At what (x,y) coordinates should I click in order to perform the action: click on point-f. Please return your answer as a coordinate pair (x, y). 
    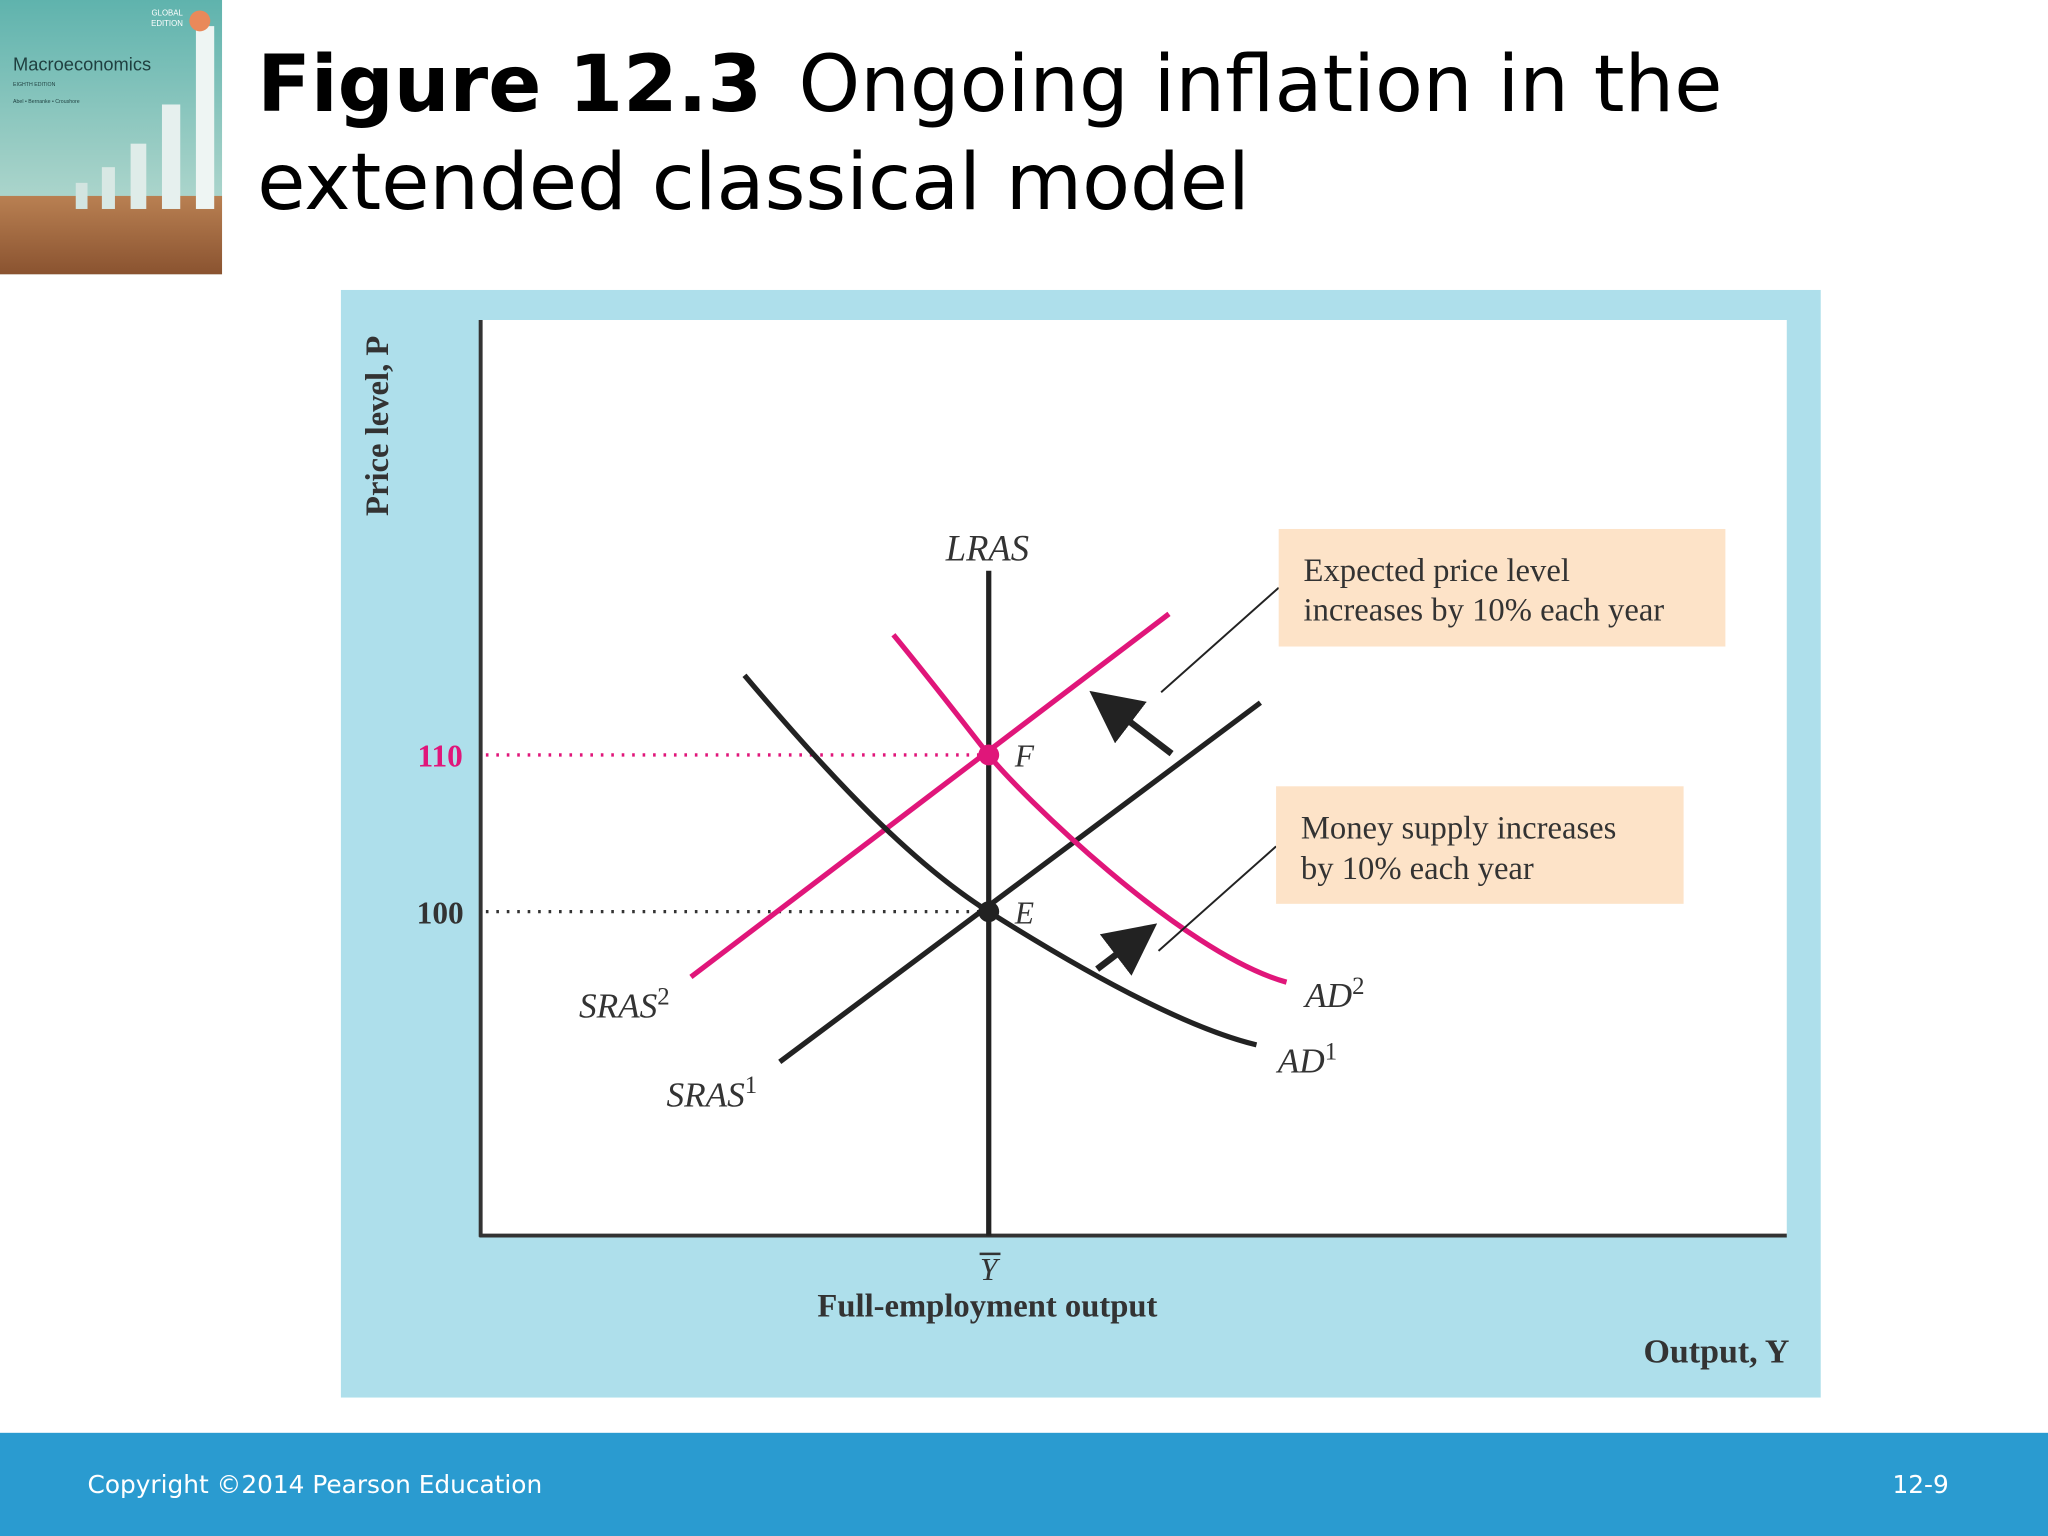
    Looking at the image, I should click on (989, 755).